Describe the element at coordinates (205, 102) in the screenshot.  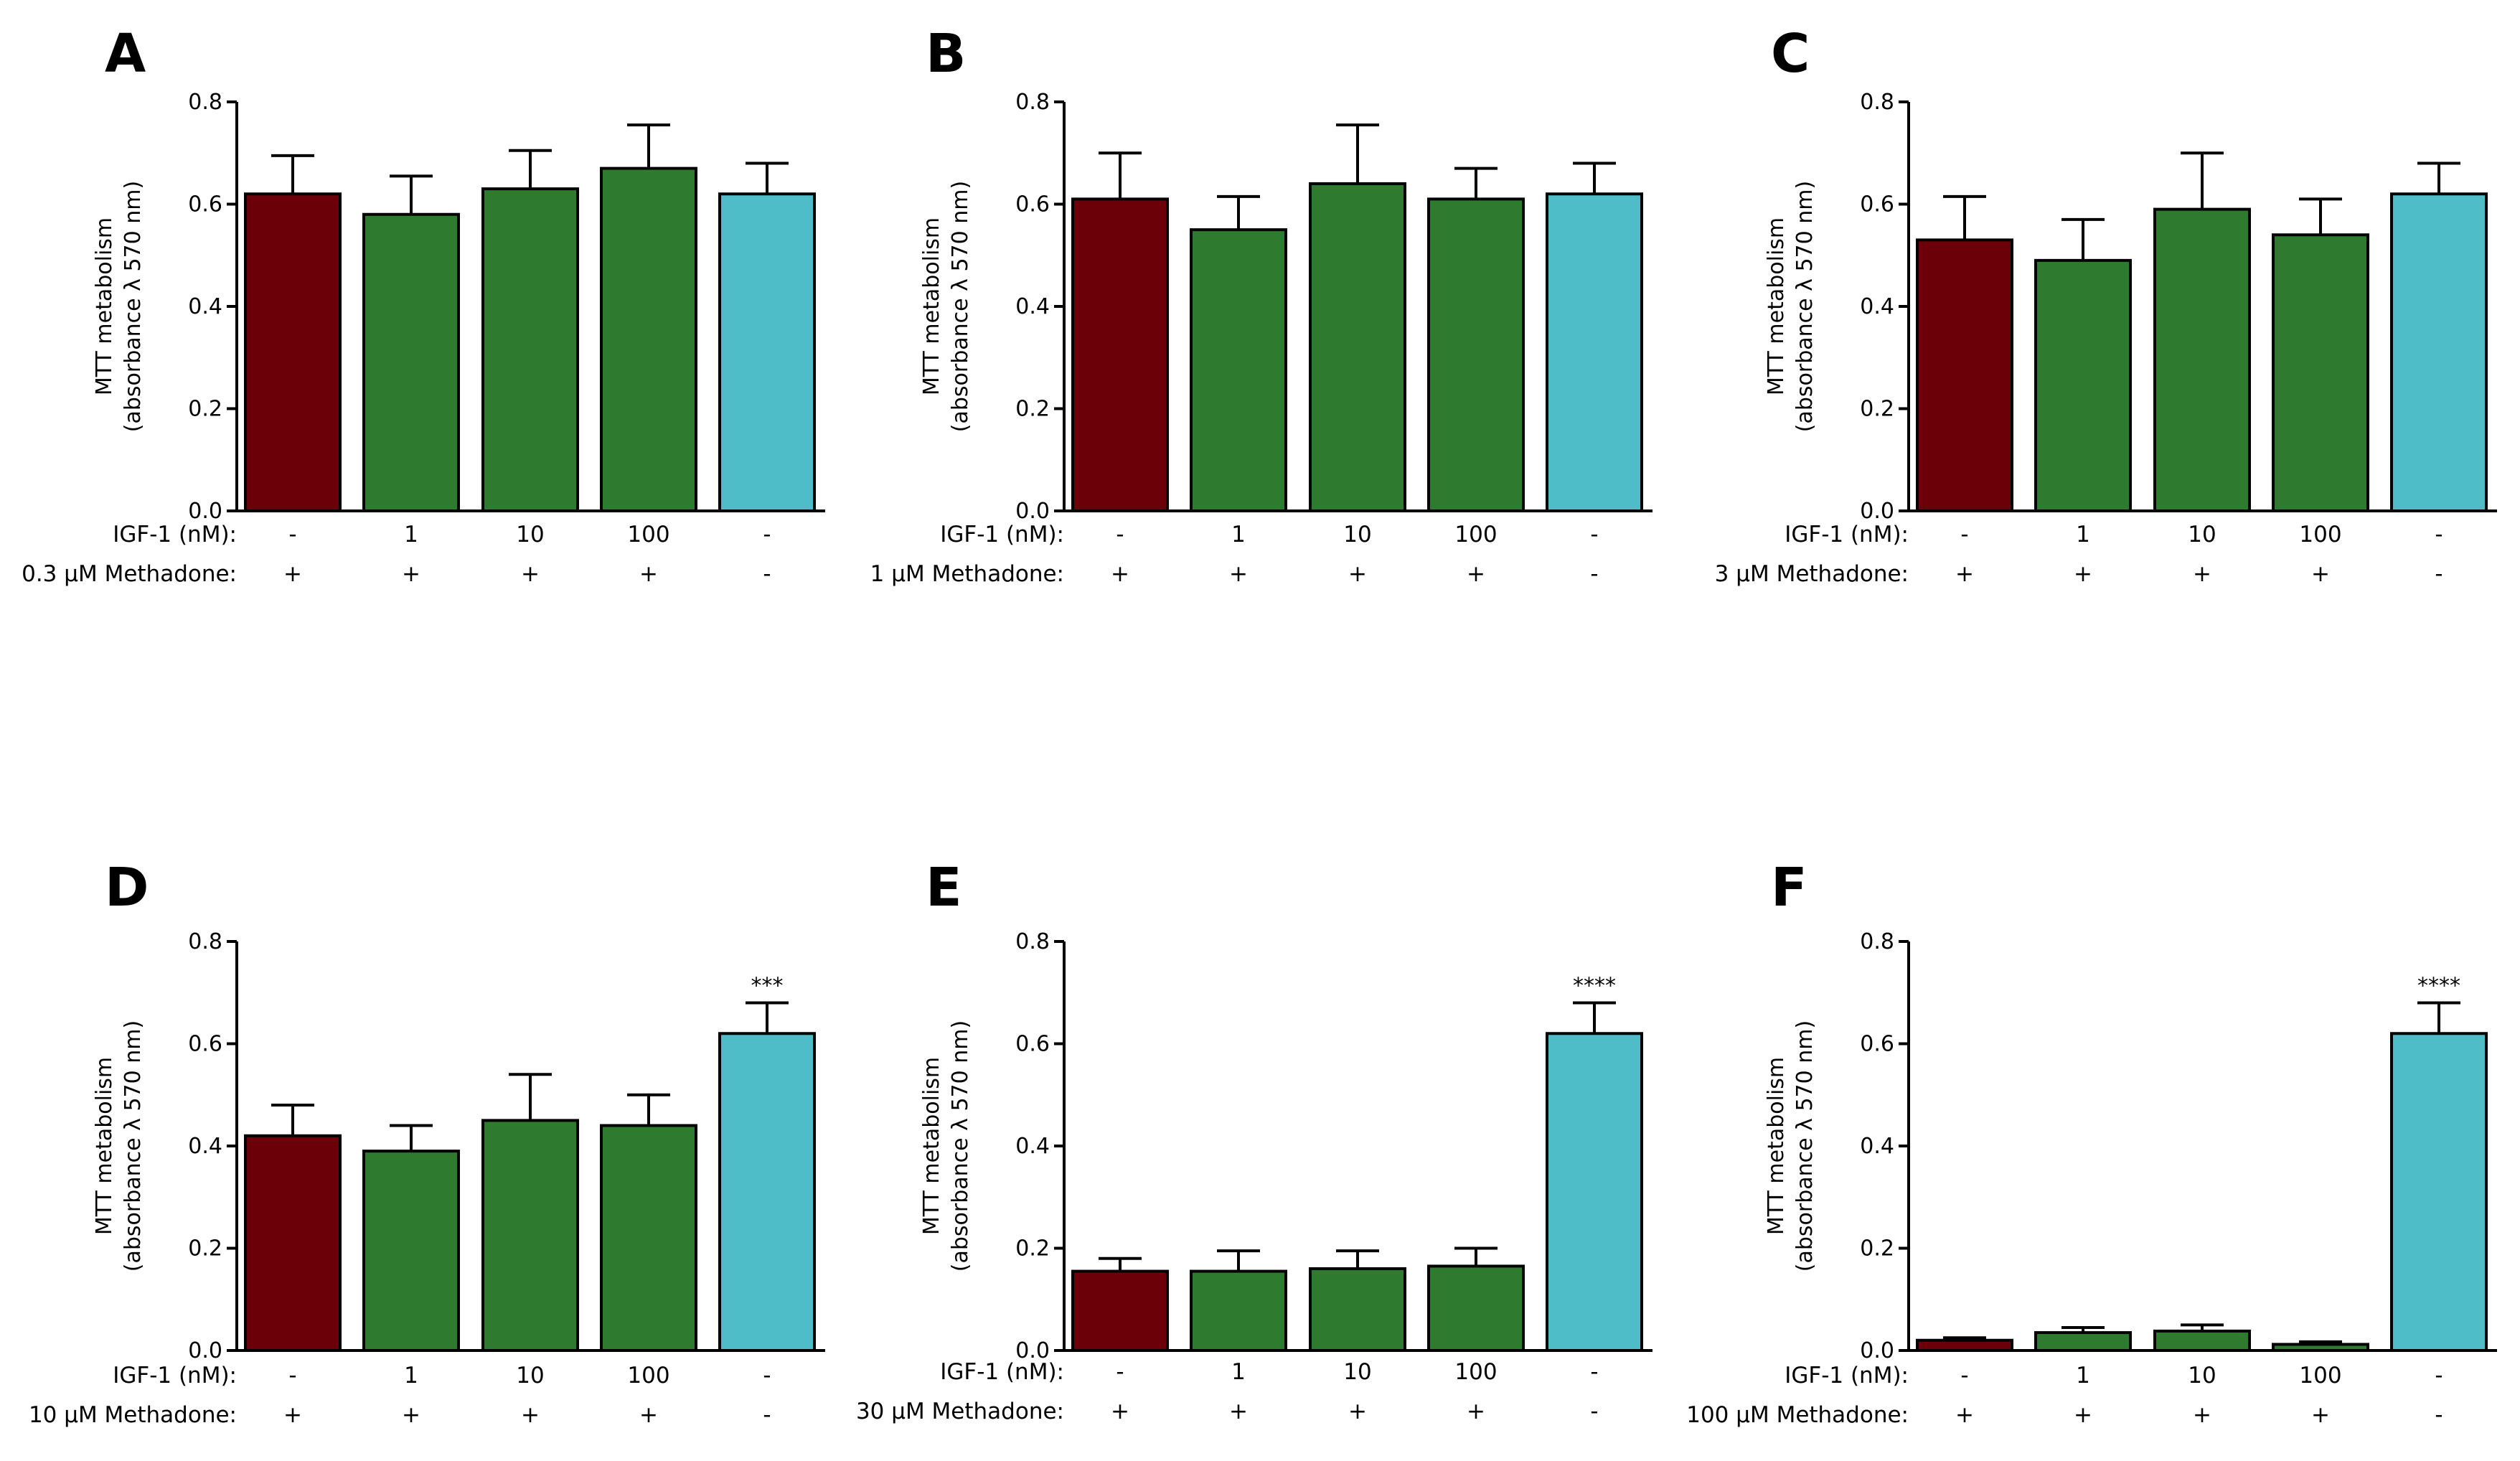
I see `y-tick-label: 0.8` at that location.